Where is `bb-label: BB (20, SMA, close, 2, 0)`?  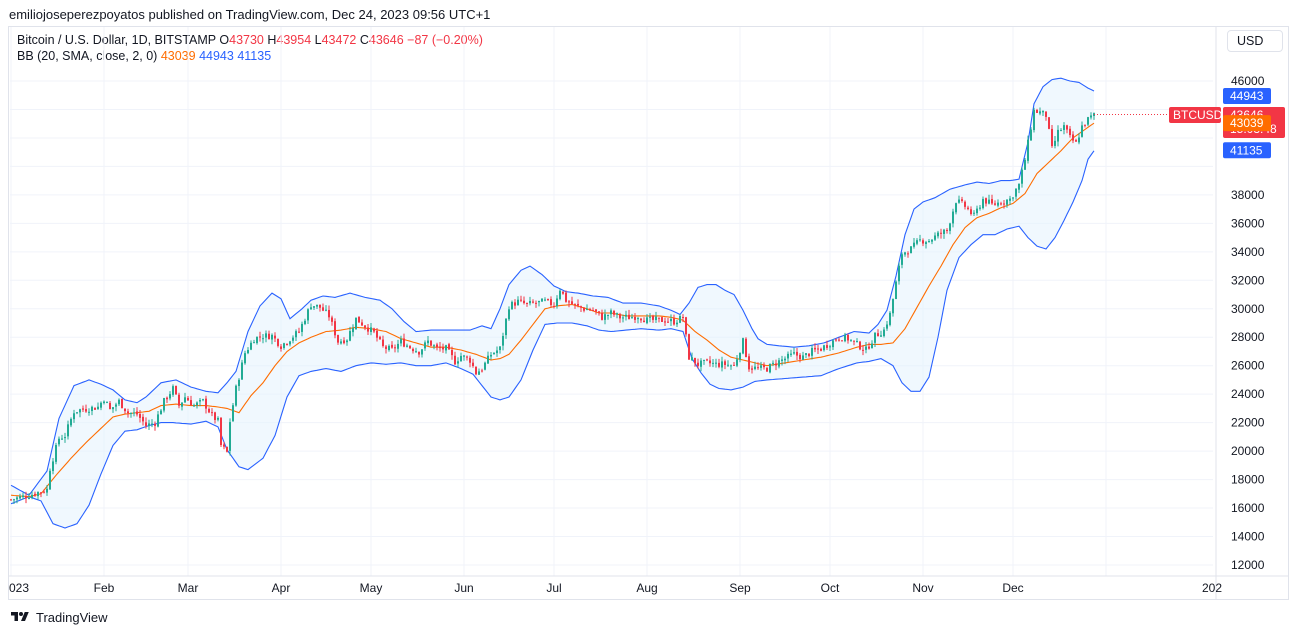 bb-label: BB (20, SMA, close, 2, 0) is located at coordinates (87, 56).